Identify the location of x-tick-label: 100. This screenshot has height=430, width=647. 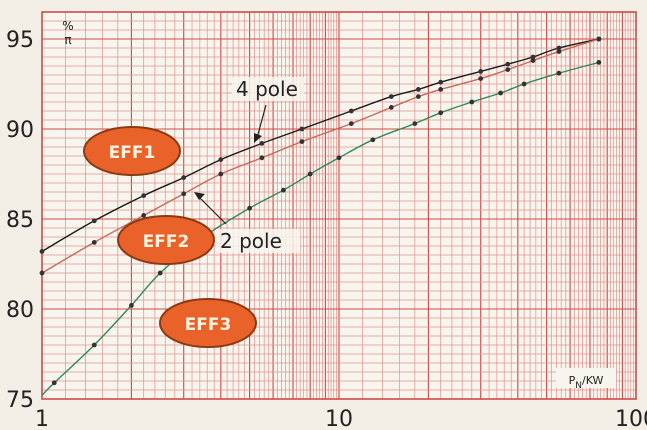
(631, 418).